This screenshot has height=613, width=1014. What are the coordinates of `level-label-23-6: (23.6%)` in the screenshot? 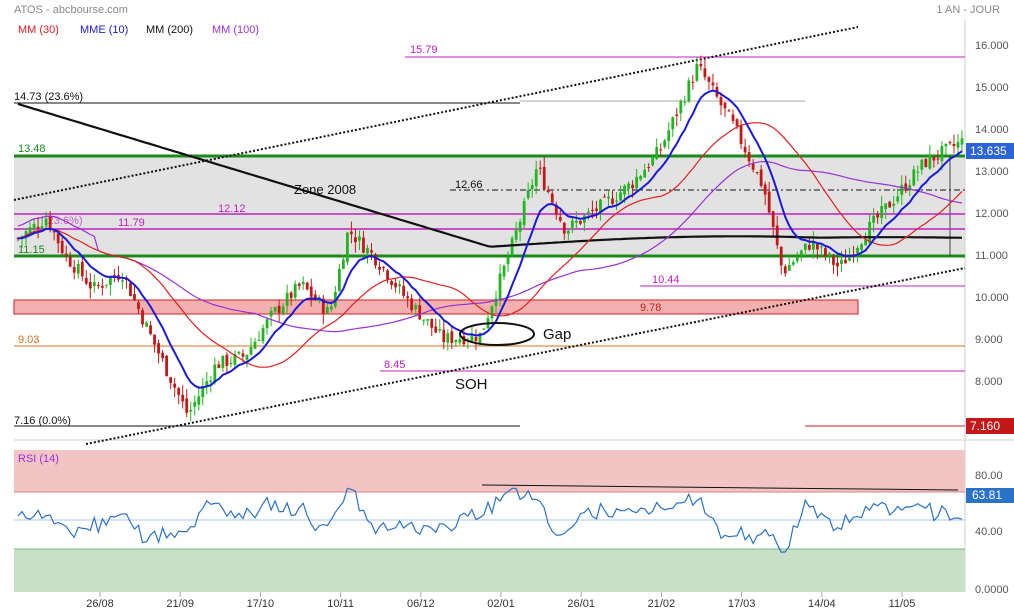 It's located at (63, 221).